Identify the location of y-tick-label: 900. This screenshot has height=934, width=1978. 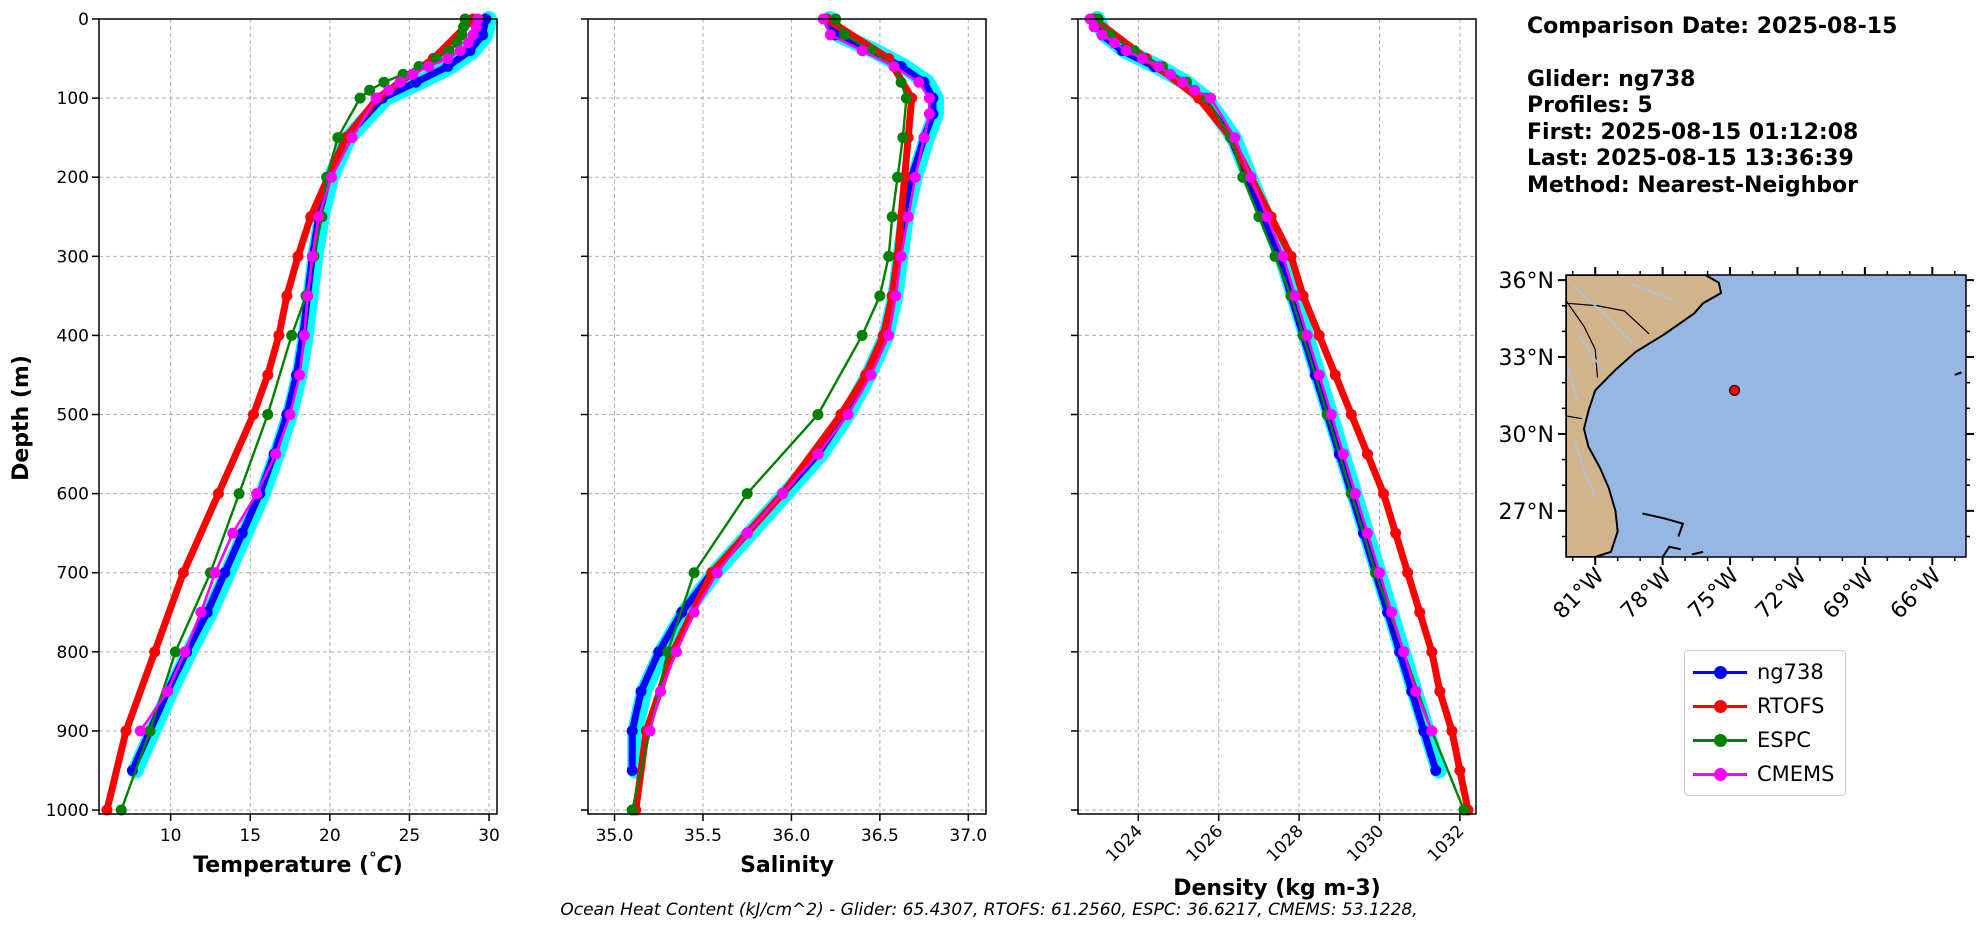
(73, 732).